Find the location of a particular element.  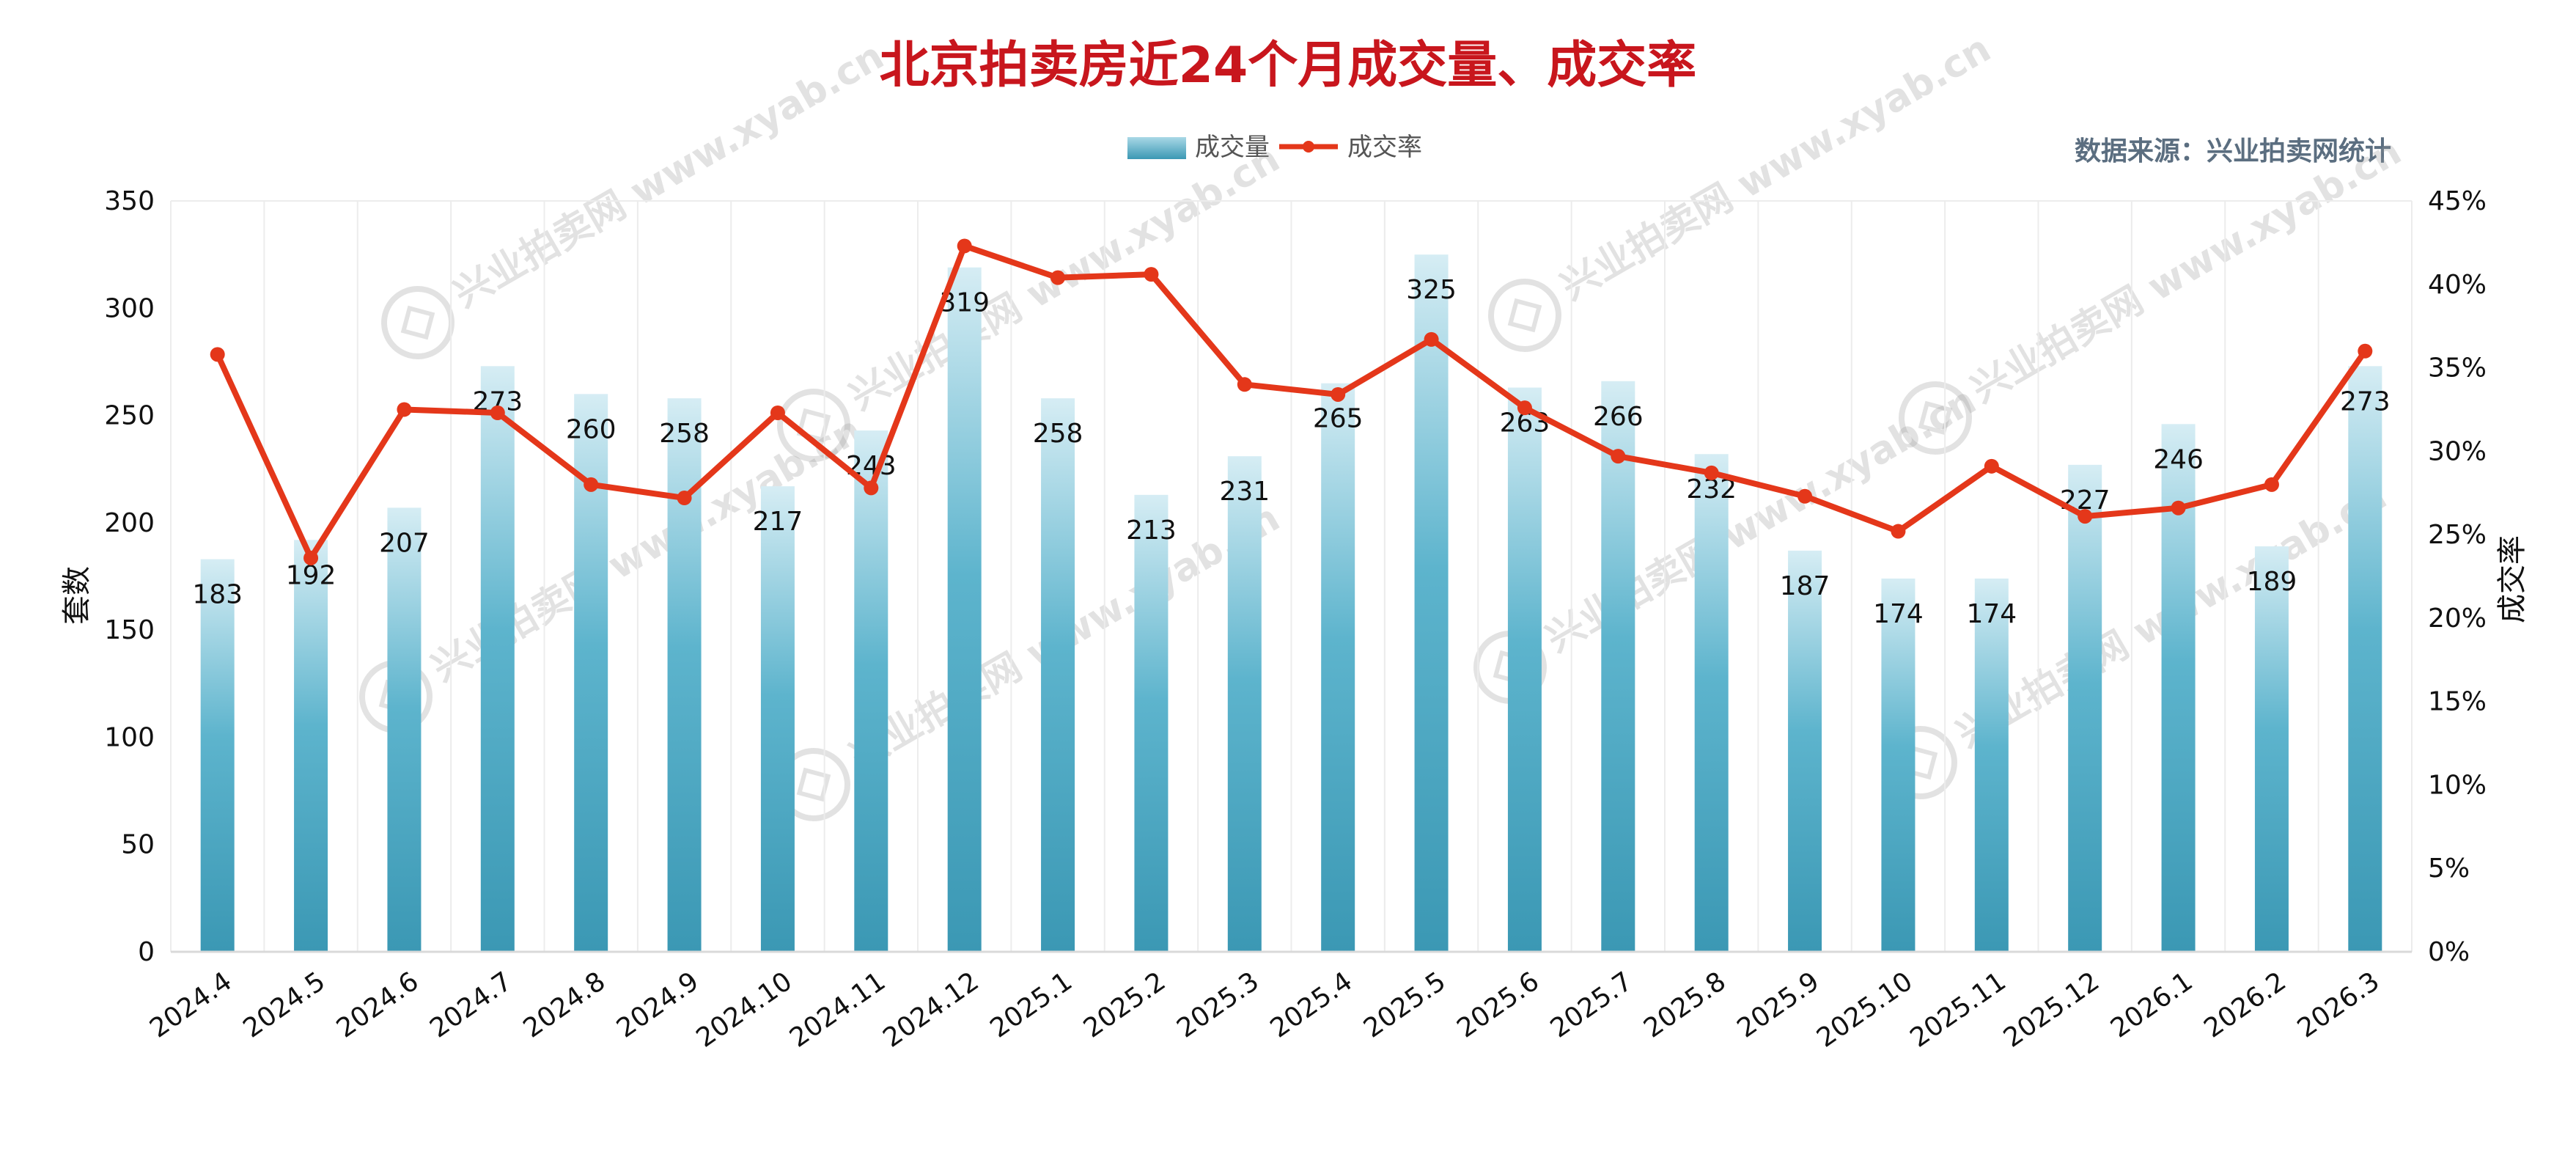

bar-value-label: 217 is located at coordinates (778, 522).